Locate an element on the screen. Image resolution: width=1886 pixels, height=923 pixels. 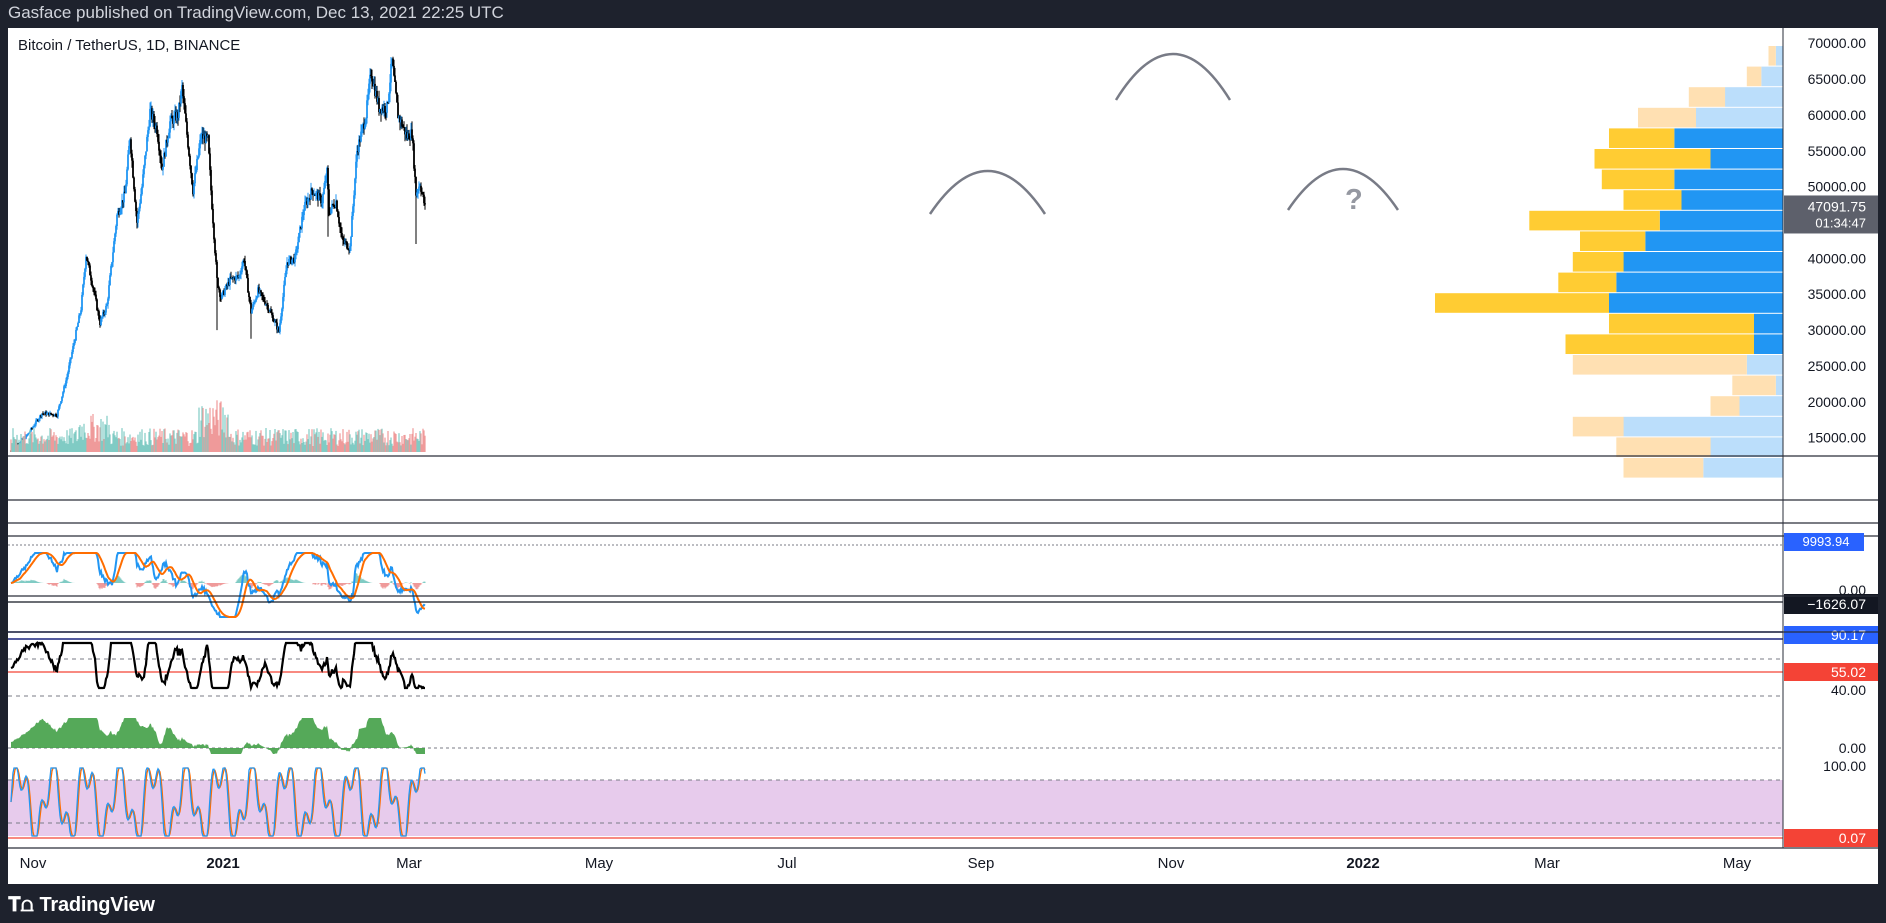
price-tick-label: 70000.00 is located at coordinates (1837, 43).